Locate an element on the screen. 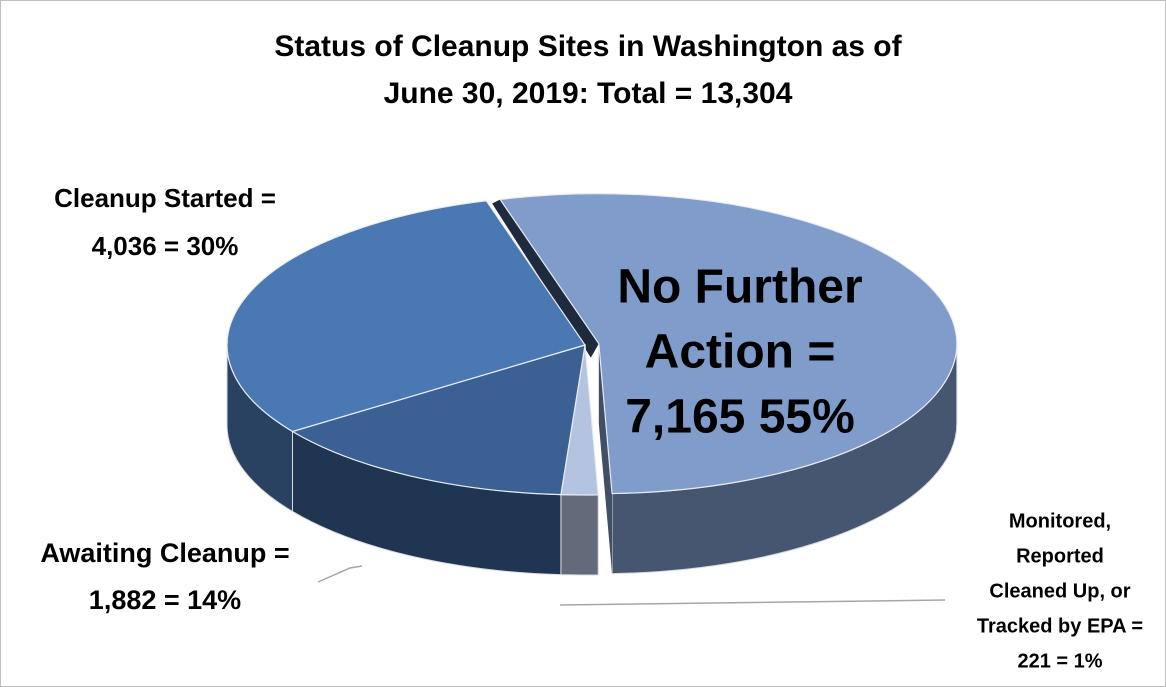 This screenshot has height=687, width=1166. data-label: Cleanup Started = is located at coordinates (165, 198).